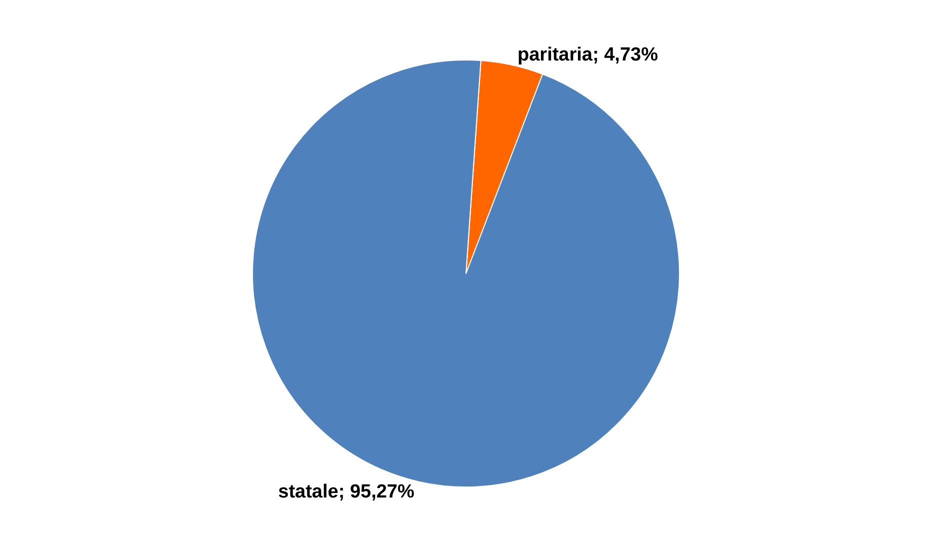 Image resolution: width=932 pixels, height=547 pixels. Describe the element at coordinates (346, 491) in the screenshot. I see `slice-label: statale; 95,27%` at that location.